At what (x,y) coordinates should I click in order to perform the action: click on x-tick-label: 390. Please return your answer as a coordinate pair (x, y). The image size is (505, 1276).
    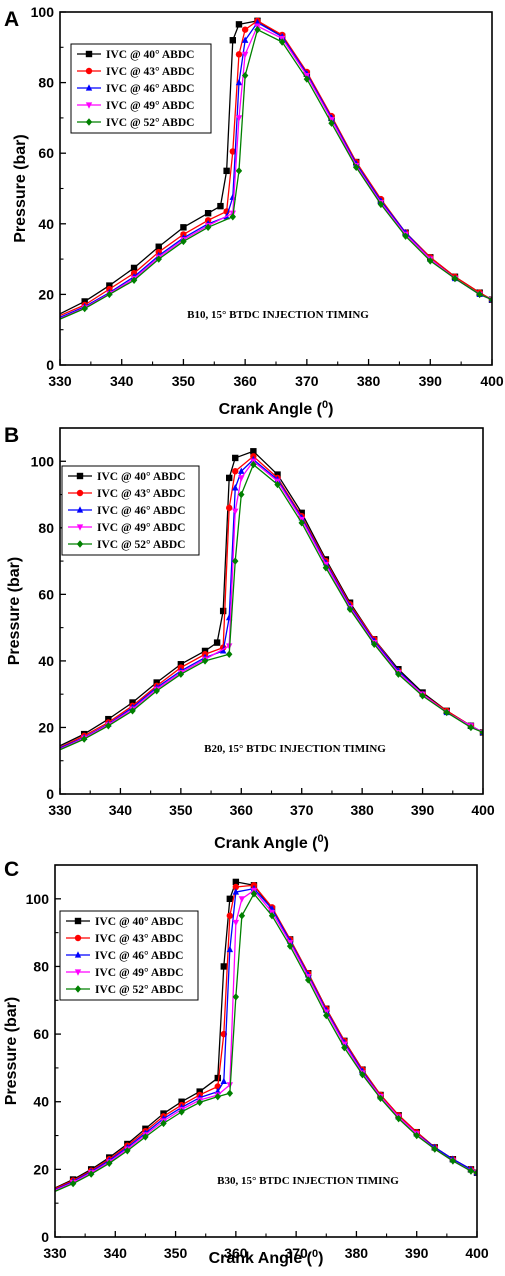
    Looking at the image, I should click on (431, 381).